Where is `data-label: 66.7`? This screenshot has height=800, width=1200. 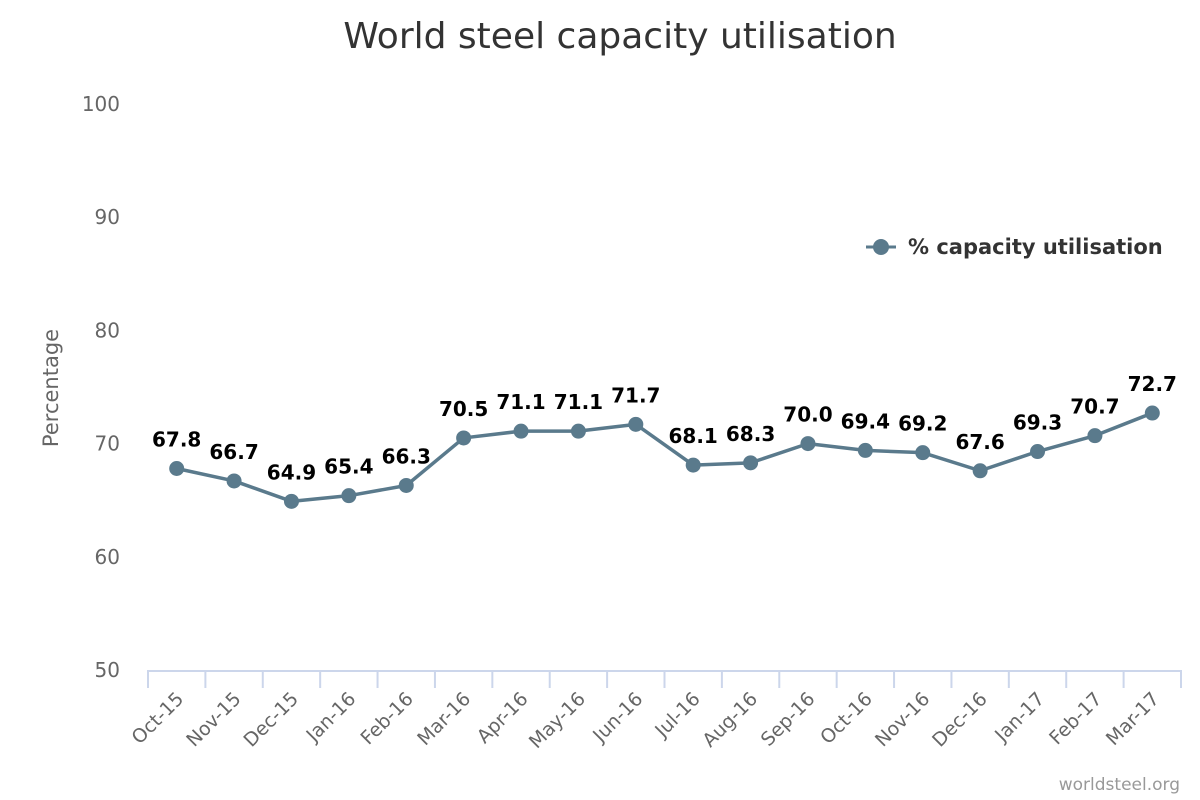 data-label: 66.7 is located at coordinates (233, 452).